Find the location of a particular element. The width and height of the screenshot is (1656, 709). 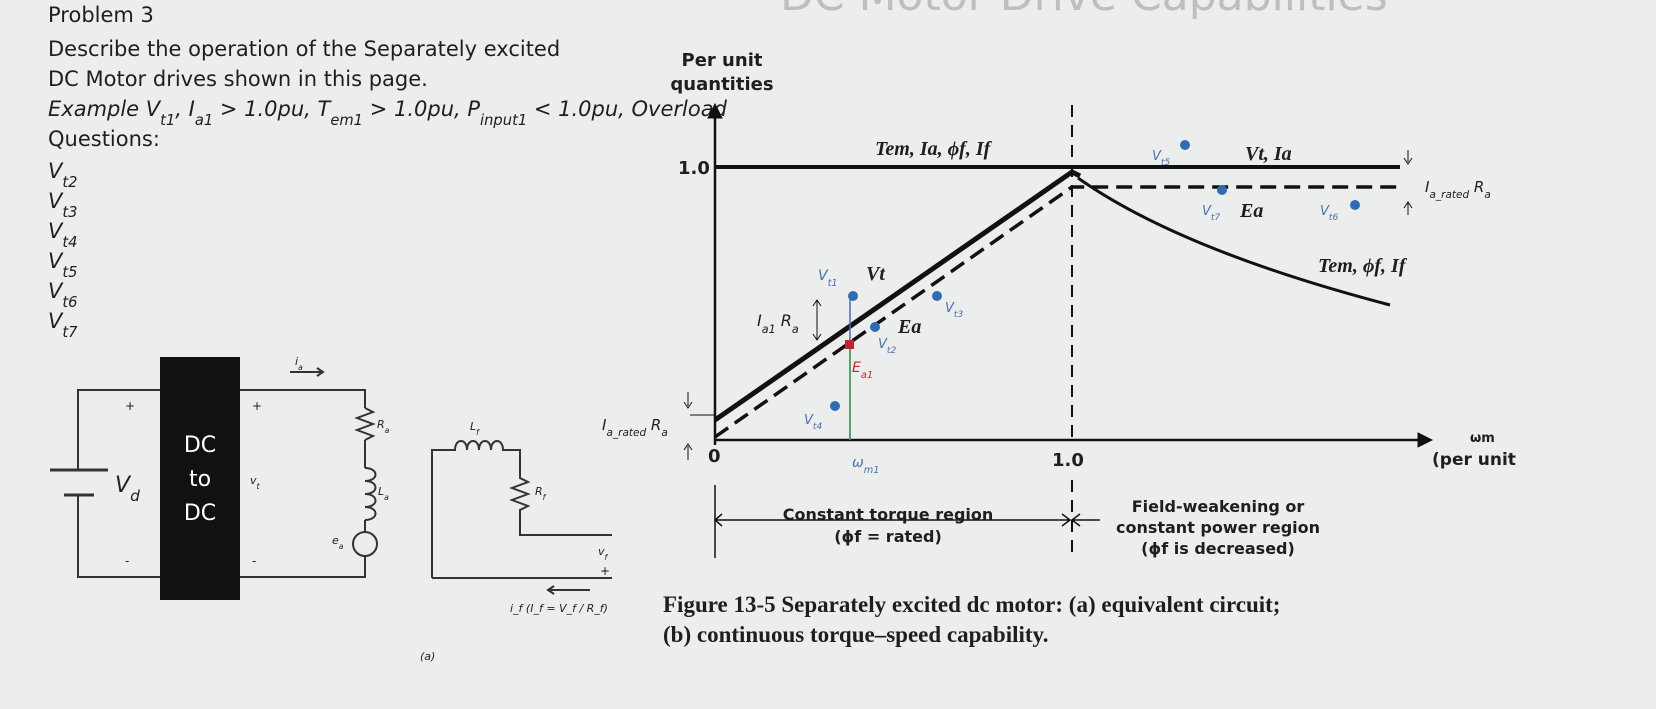

question: Vt7 is located at coordinates (63, 325).